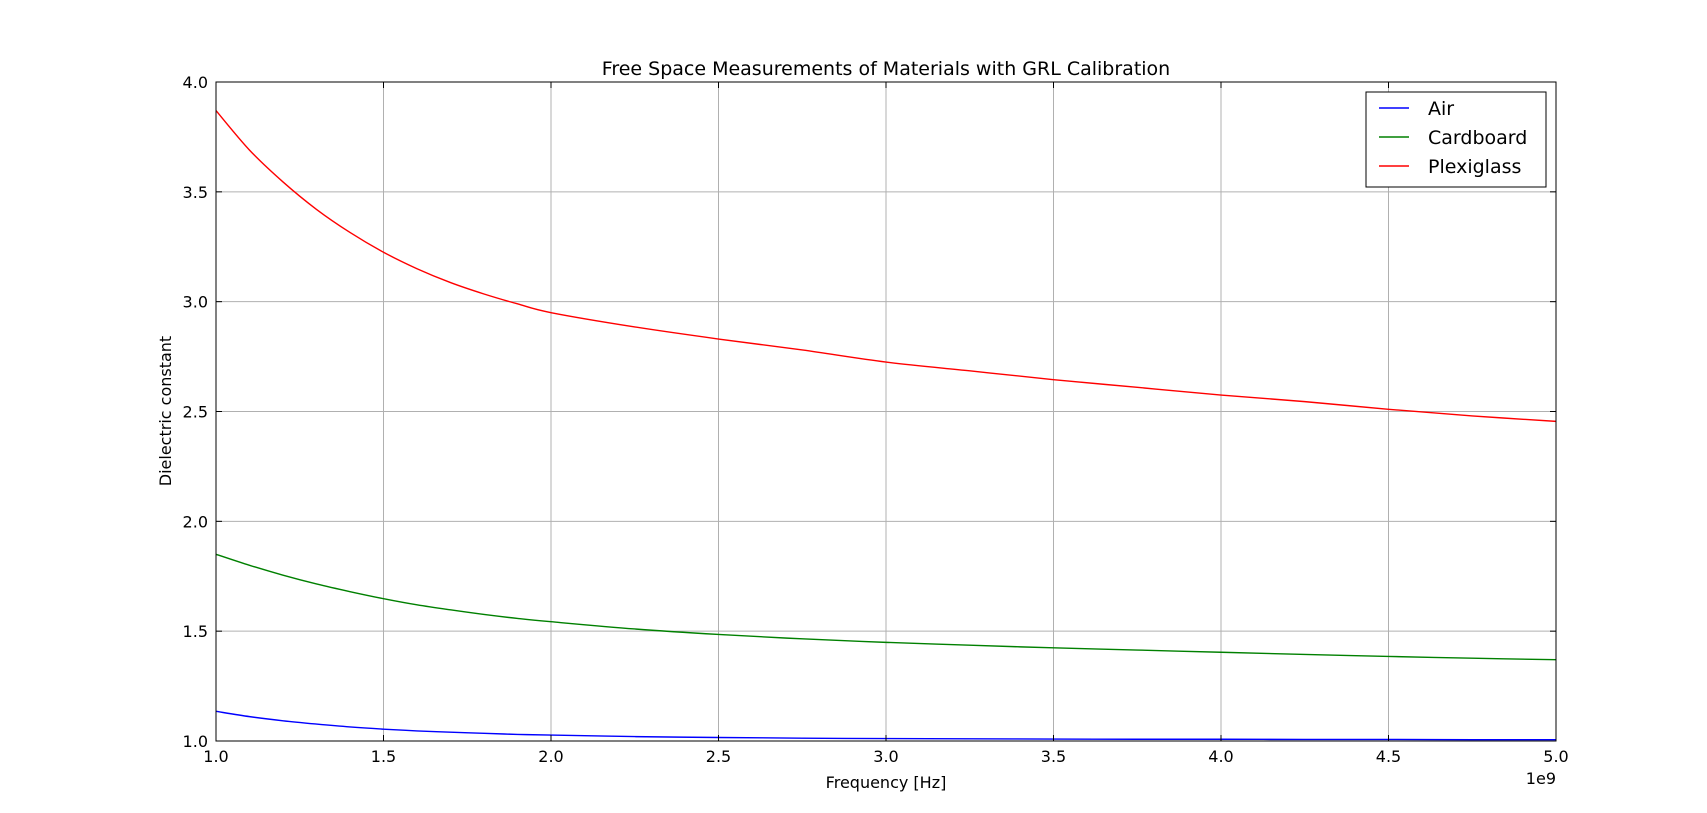  What do you see at coordinates (886, 782) in the screenshot?
I see `x-axis-label: Frequency [Hz]` at bounding box center [886, 782].